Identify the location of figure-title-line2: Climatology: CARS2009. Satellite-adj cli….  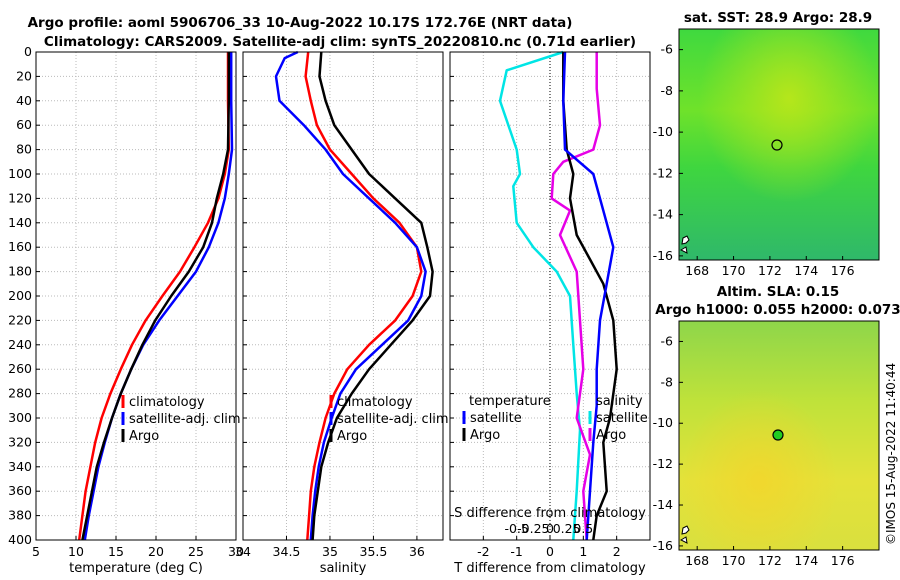
(340, 42).